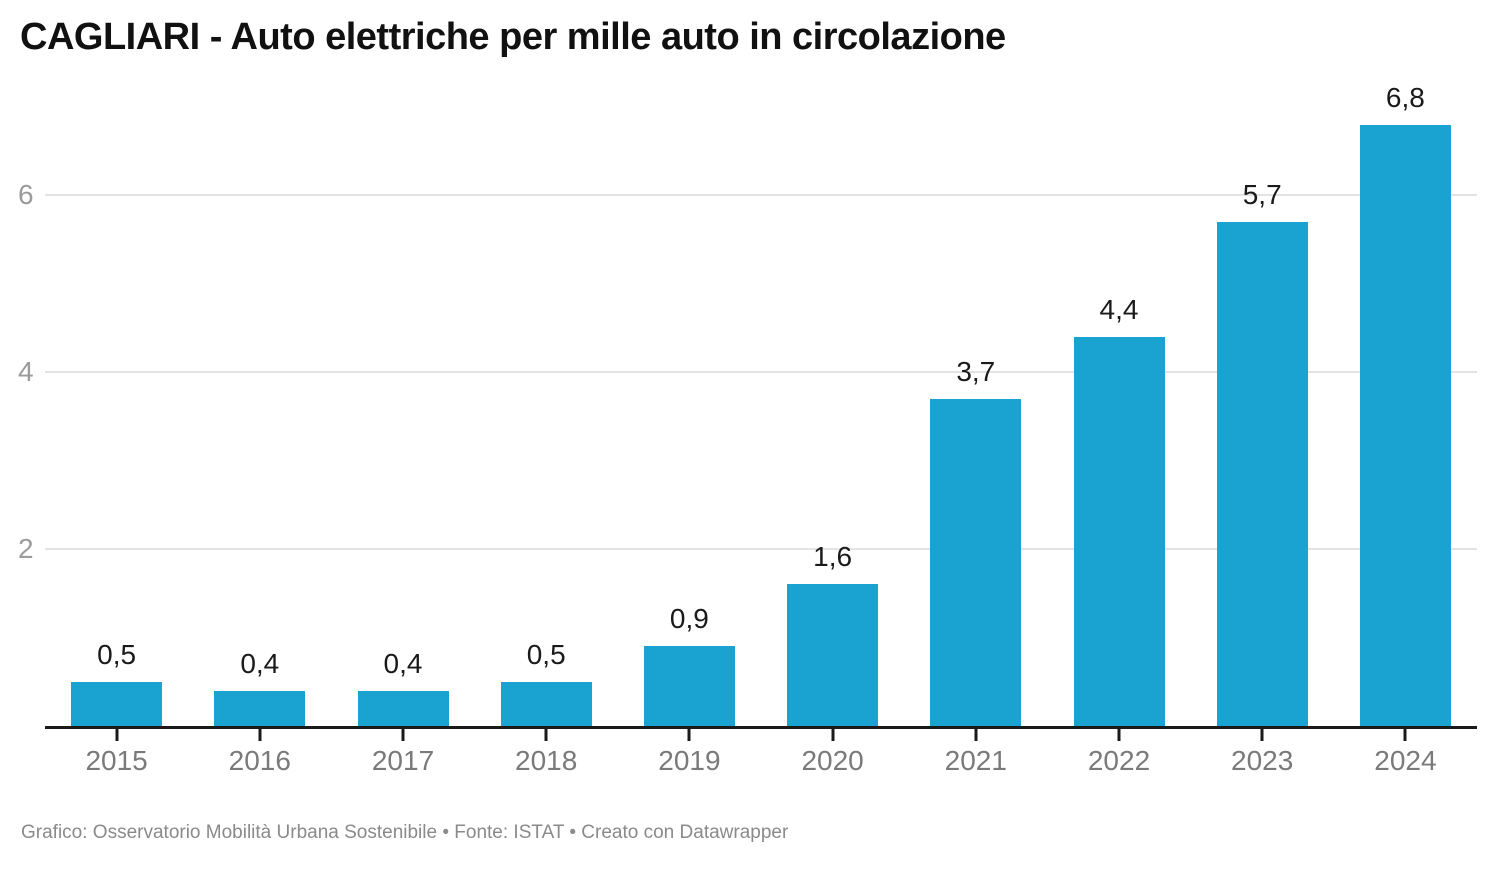 Image resolution: width=1496 pixels, height=870 pixels. I want to click on x-axis-label: 2019, so click(689, 760).